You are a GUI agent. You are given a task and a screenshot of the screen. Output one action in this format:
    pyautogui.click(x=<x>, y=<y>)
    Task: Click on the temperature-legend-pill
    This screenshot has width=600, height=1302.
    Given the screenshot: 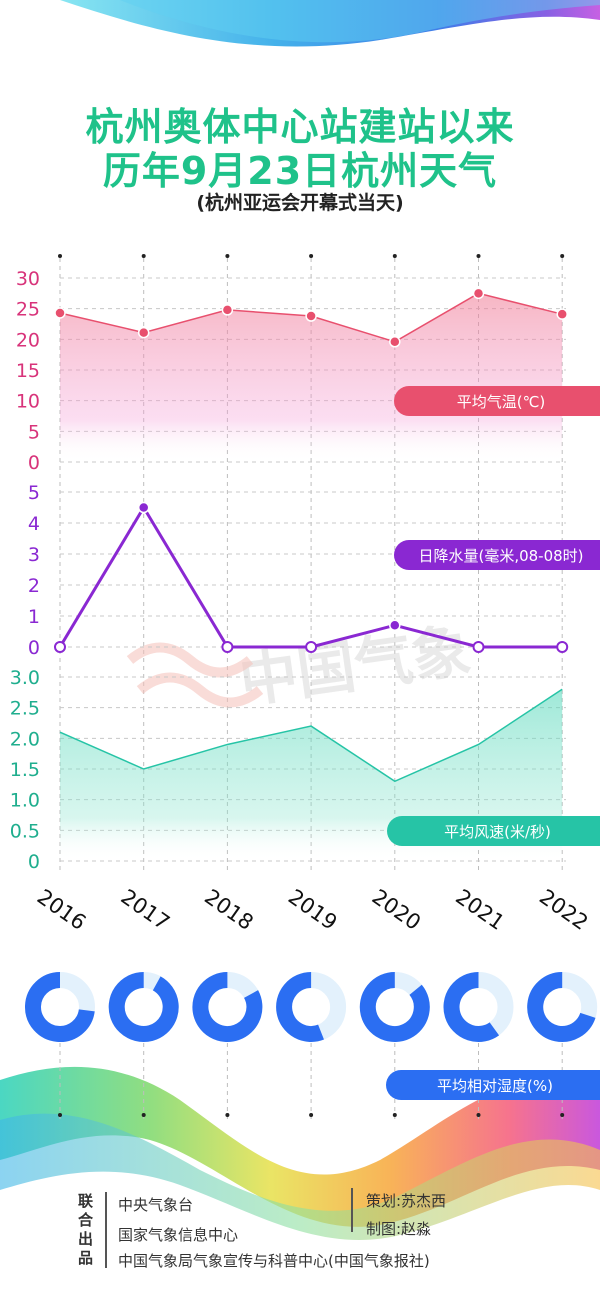 What is the action you would take?
    pyautogui.click(x=497, y=401)
    